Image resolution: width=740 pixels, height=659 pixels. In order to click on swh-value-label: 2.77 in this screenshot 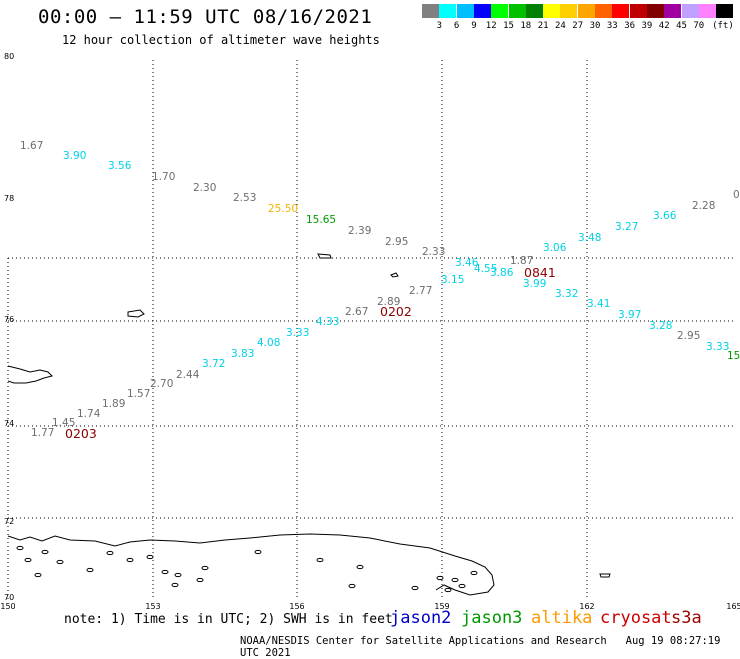, I will do `click(420, 291)`.